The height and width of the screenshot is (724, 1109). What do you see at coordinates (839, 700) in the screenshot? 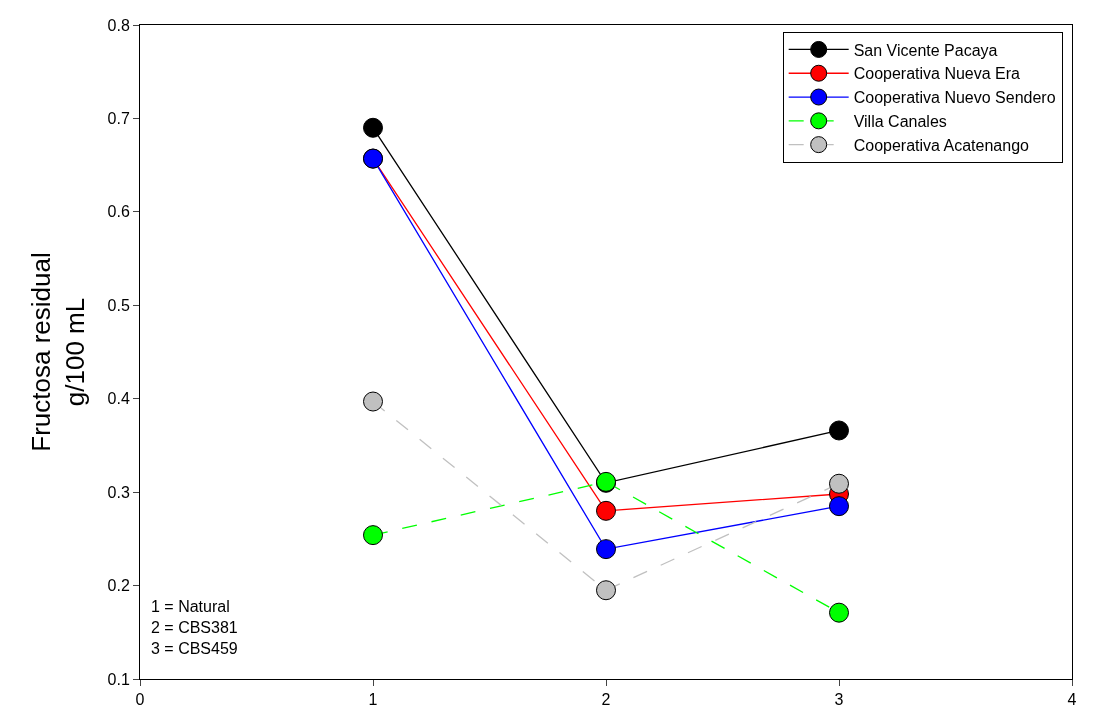
I see `x-tick-label: 3` at bounding box center [839, 700].